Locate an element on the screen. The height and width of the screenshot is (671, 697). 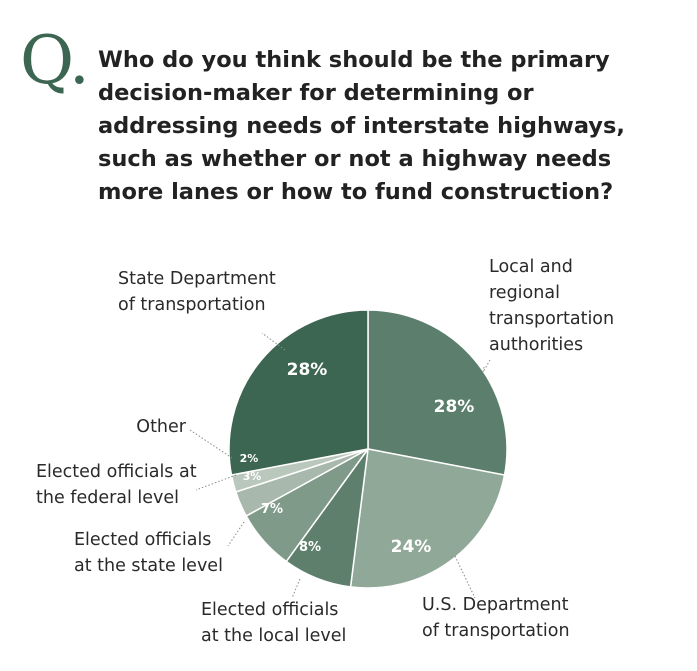
question-mark-glyph: Q. is located at coordinates (55, 60).